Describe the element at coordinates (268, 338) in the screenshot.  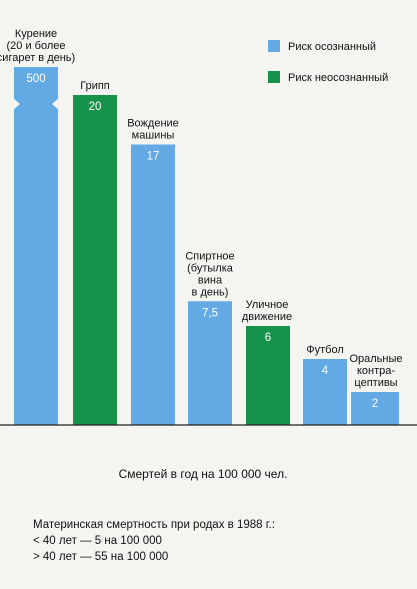
I see `bar-value-label-5: 6` at that location.